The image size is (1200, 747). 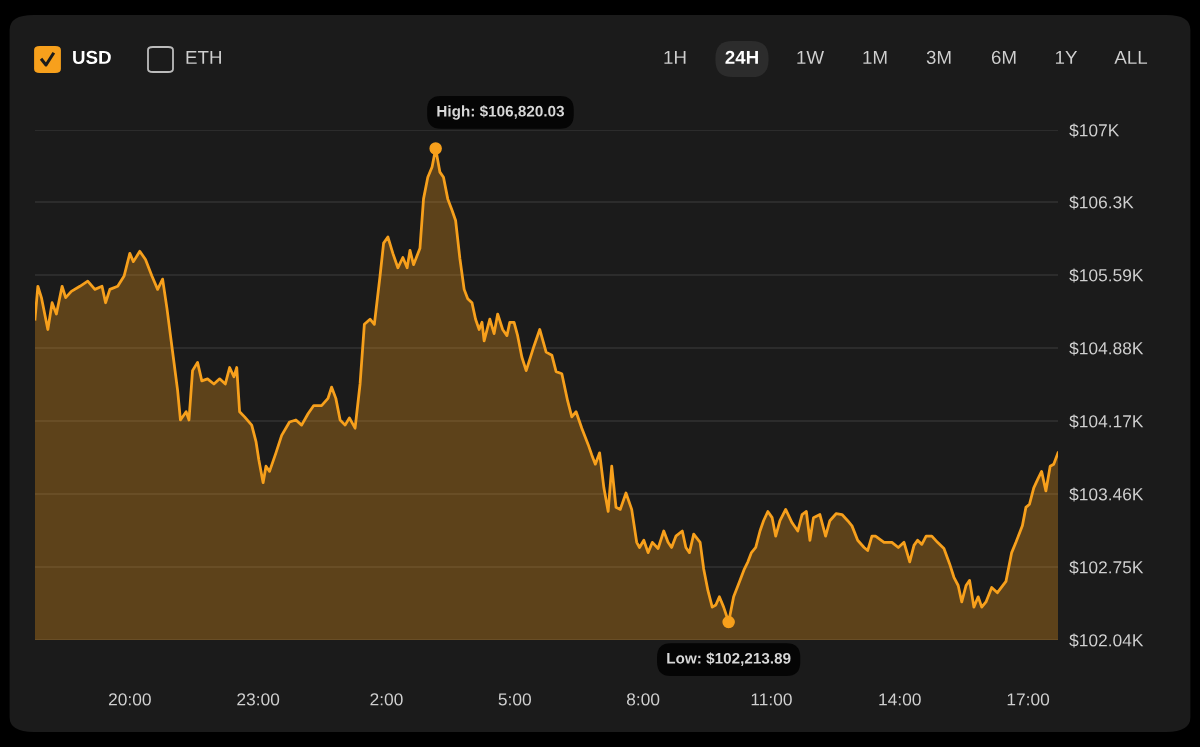 What do you see at coordinates (1106, 640) in the screenshot?
I see `y-tick-label: $102.04K` at bounding box center [1106, 640].